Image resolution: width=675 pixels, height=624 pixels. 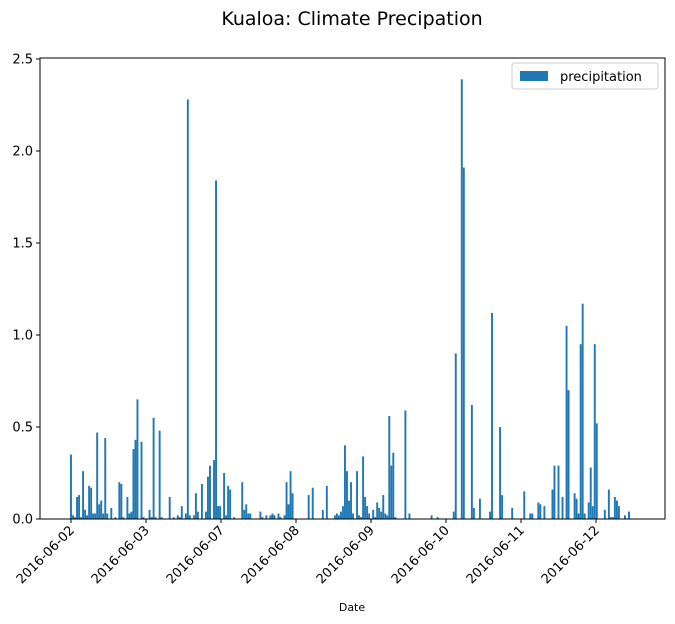 What do you see at coordinates (22, 60) in the screenshot?
I see `y-tick-label: 2.5` at bounding box center [22, 60].